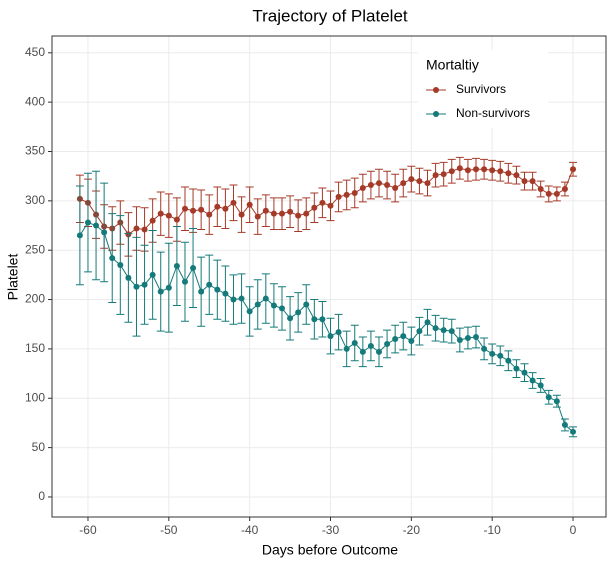 Image resolution: width=615 pixels, height=570 pixels. What do you see at coordinates (41, 496) in the screenshot?
I see `y-tick-label: 0` at bounding box center [41, 496].